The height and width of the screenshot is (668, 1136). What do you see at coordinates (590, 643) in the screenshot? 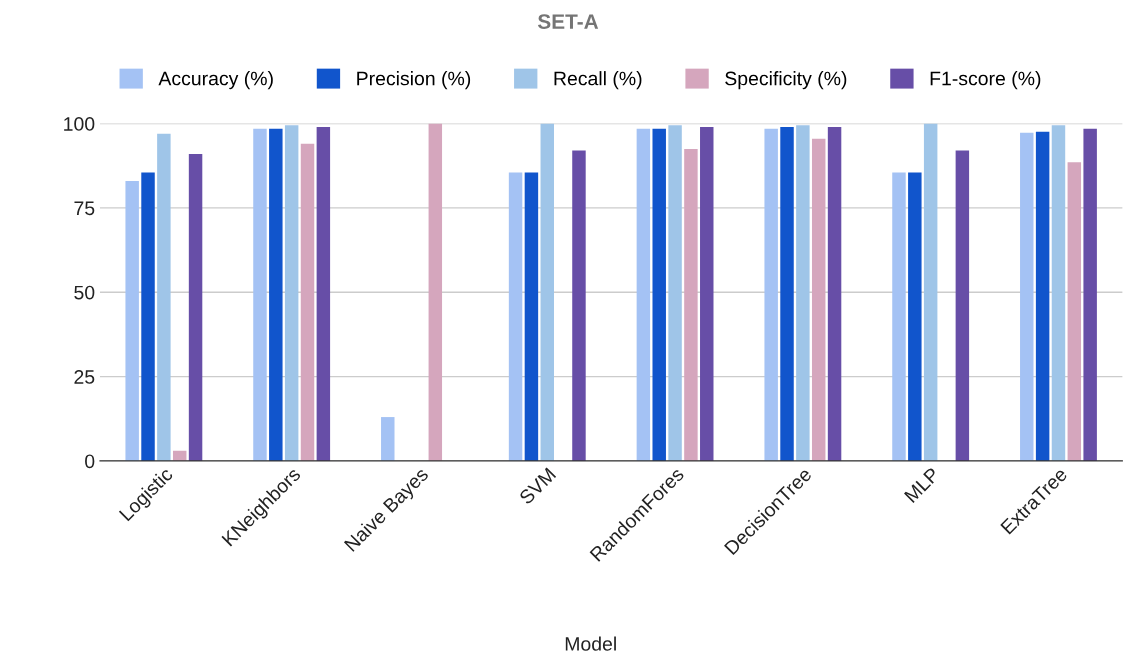
I see `x-axis-title: Model` at bounding box center [590, 643].